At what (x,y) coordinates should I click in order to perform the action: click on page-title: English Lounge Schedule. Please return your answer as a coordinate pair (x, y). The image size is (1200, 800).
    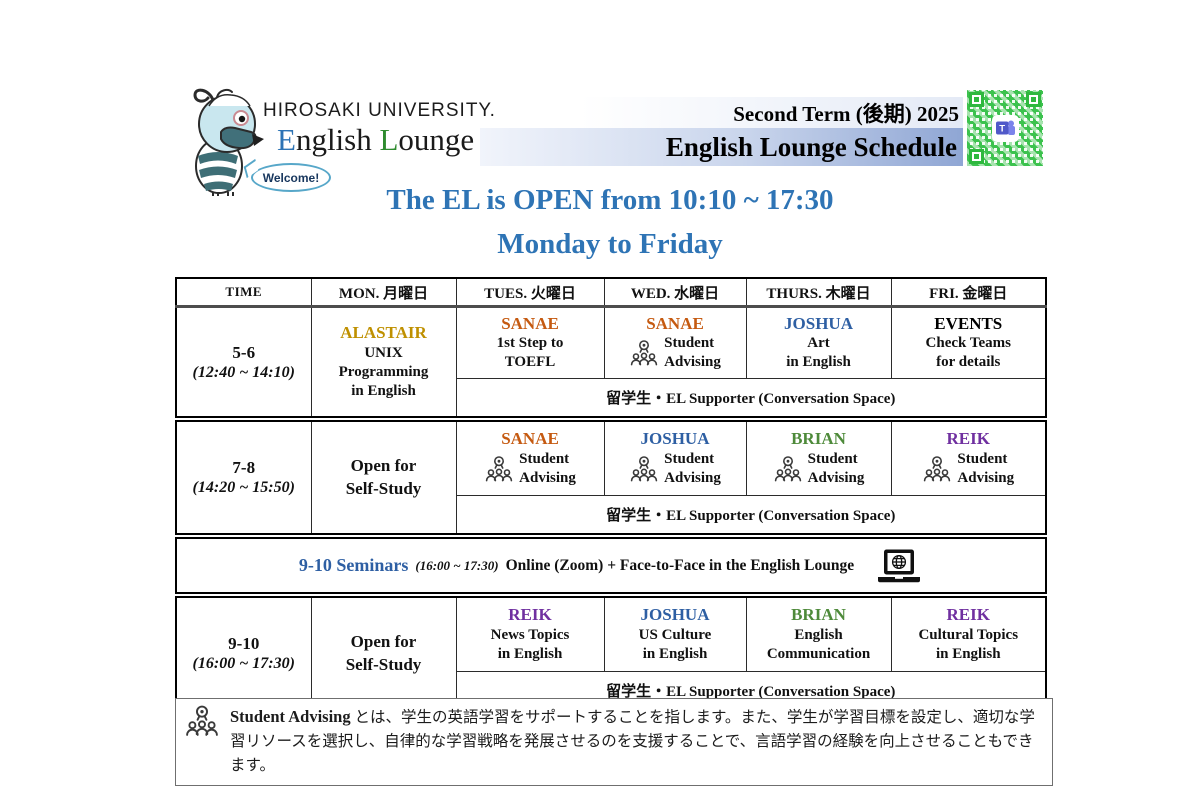
    Looking at the image, I should click on (811, 146).